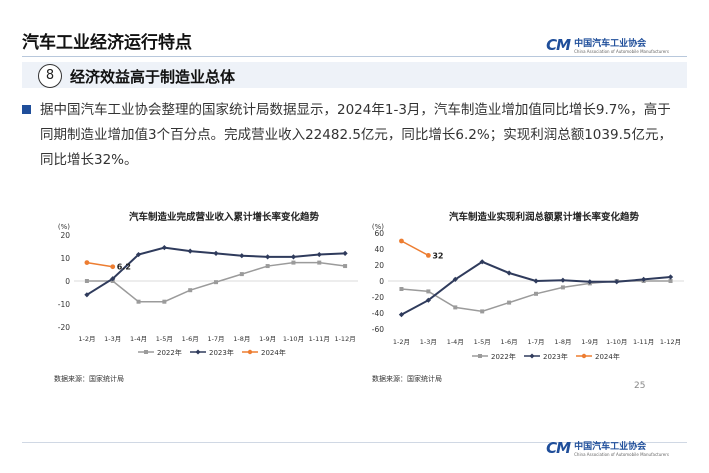 The image size is (709, 473). Describe the element at coordinates (354, 75) in the screenshot. I see `section-header: 8 经济效益高于制造业总体` at that location.